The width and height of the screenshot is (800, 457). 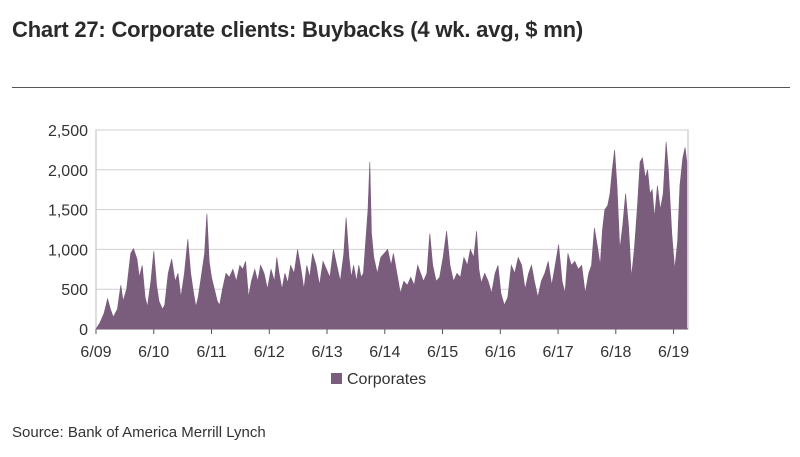 What do you see at coordinates (83, 330) in the screenshot?
I see `y-tick-label: 0` at bounding box center [83, 330].